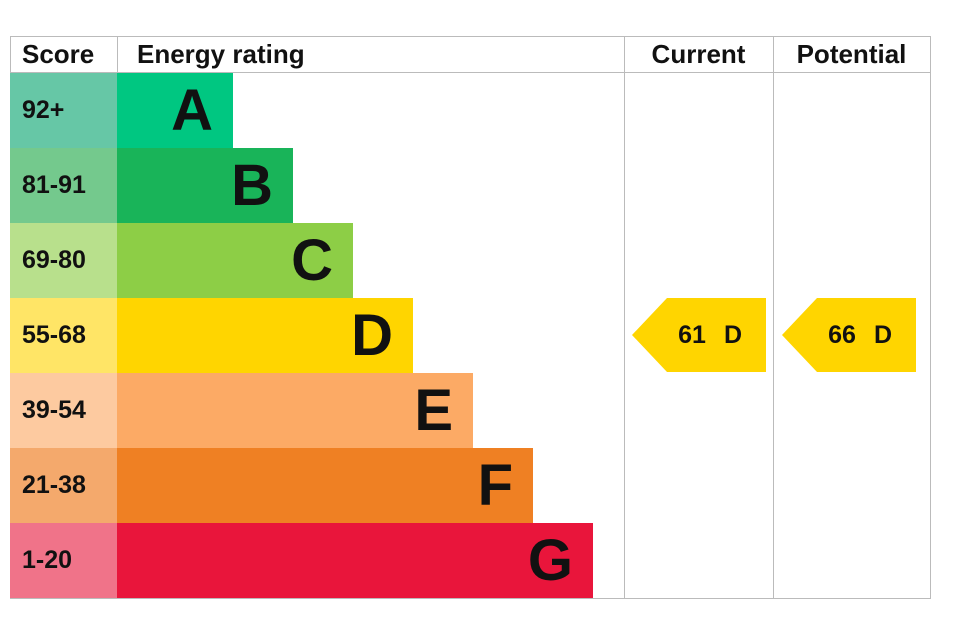  I want to click on top-border, so click(470, 36).